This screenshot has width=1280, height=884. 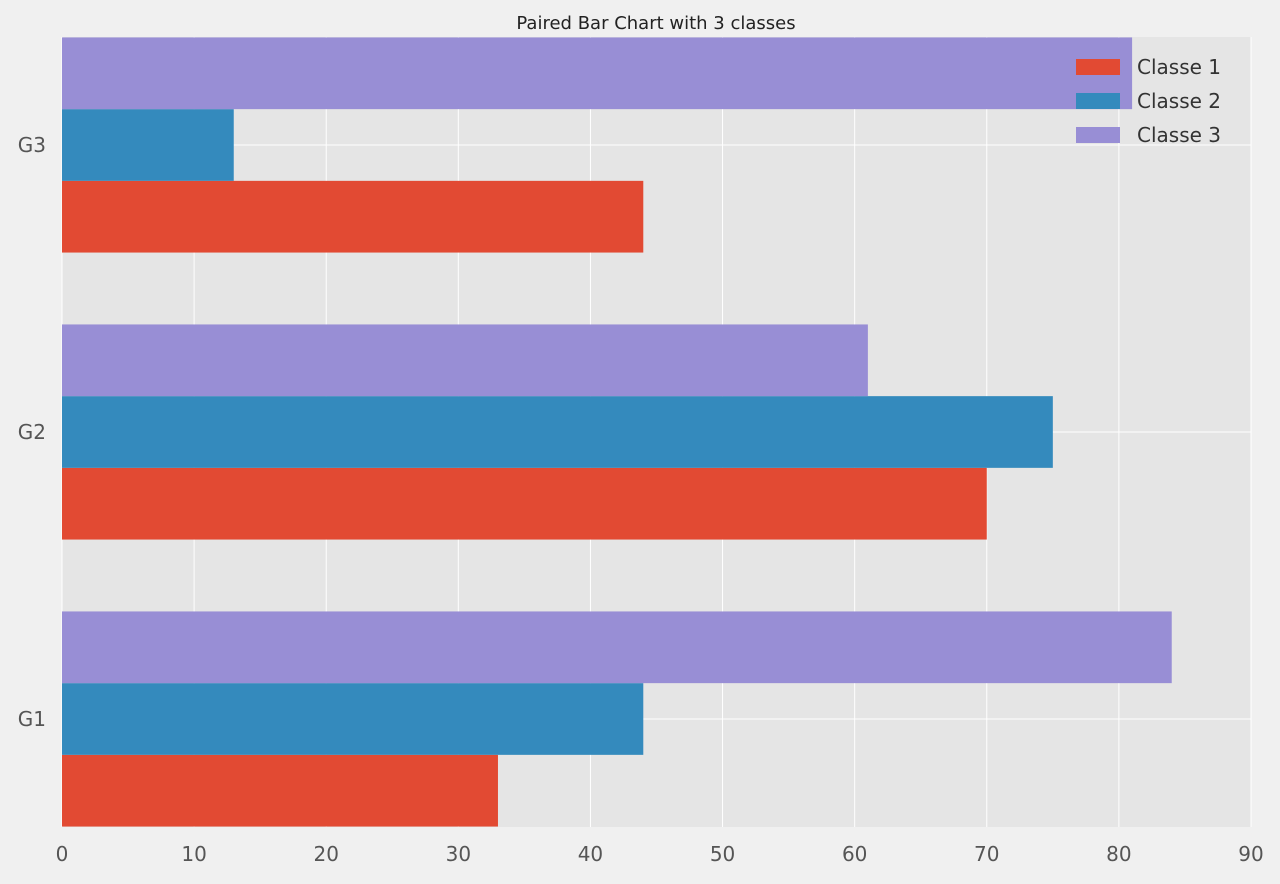 What do you see at coordinates (590, 854) in the screenshot?
I see `x-tick-label: 40` at bounding box center [590, 854].